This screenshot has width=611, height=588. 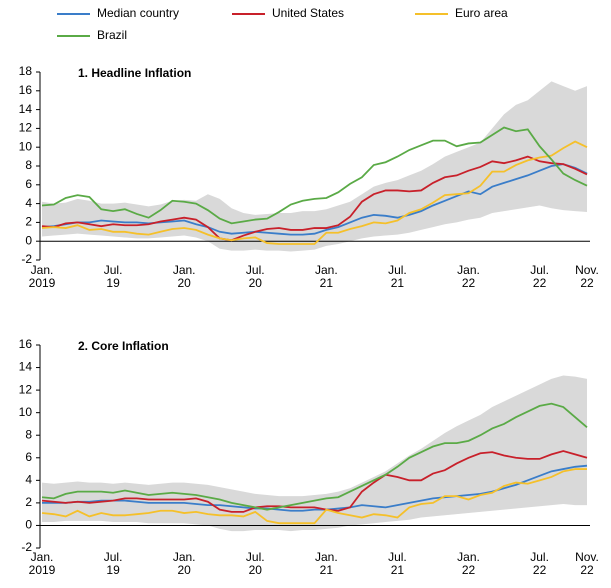 I want to click on panel-title: 2. Core Inflation, so click(x=123, y=346).